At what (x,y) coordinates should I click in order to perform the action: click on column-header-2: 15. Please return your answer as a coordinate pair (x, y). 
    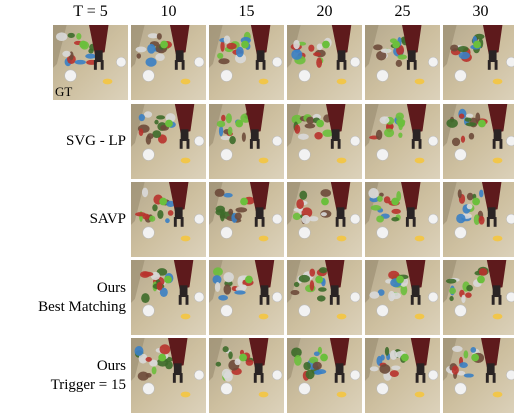
    Looking at the image, I should click on (246, 11).